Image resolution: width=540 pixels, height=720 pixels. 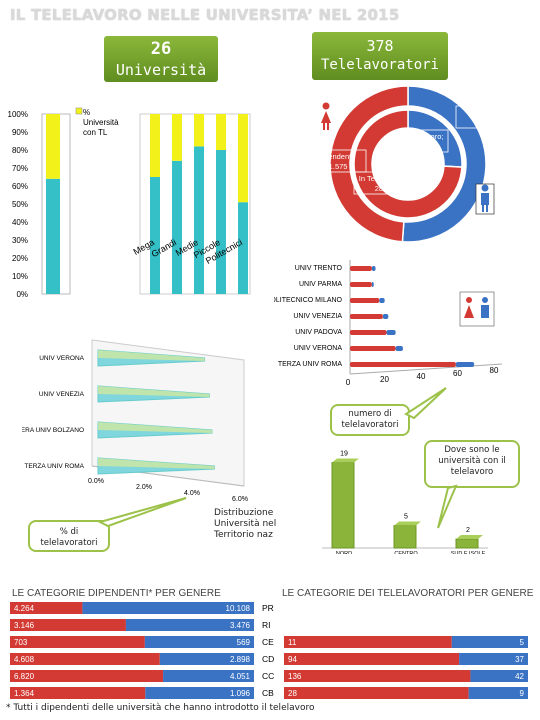 I want to click on category-label: CENTRO, so click(x=406, y=552).